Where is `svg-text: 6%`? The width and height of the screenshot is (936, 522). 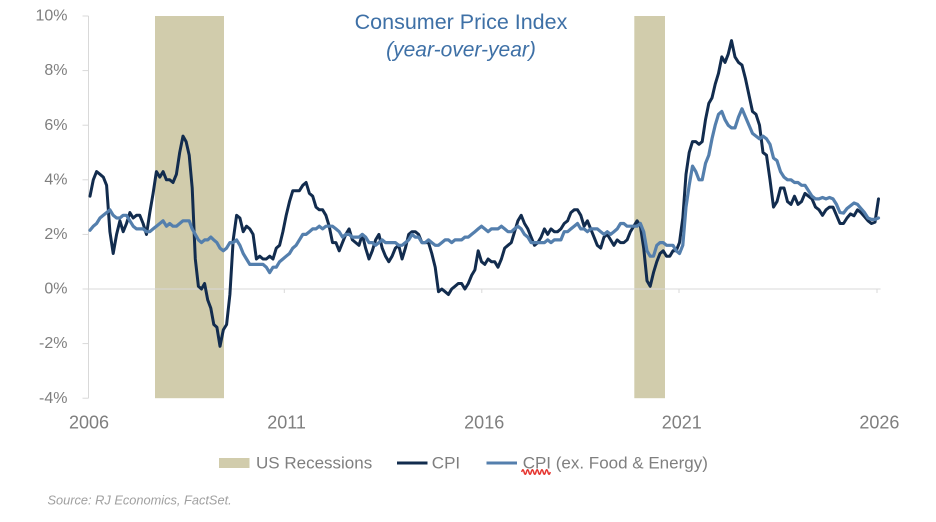
svg-text: 6% is located at coordinates (55, 125).